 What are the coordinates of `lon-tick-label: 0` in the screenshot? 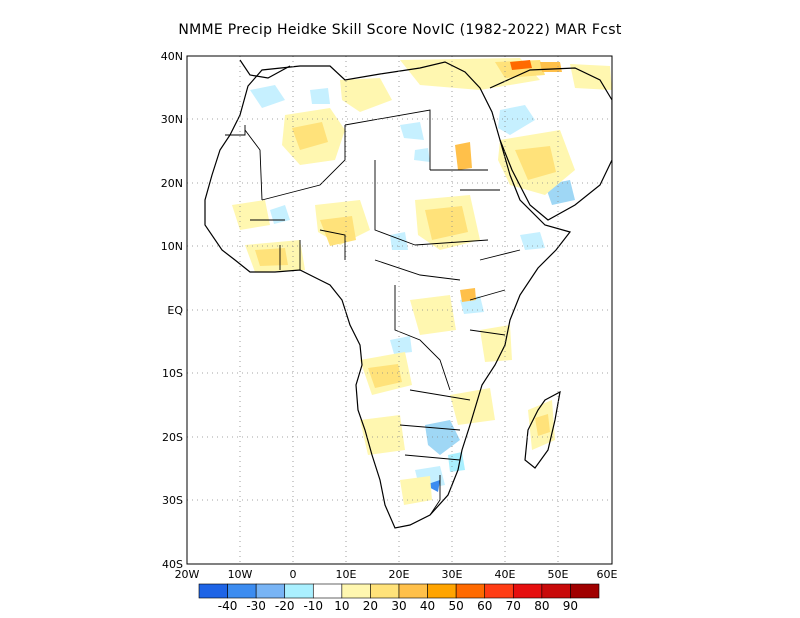 It's located at (293, 574).